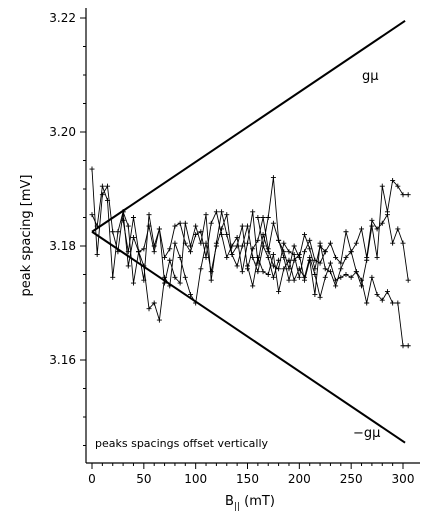  I want to click on y-tick-label: 3.18, so click(62, 246).